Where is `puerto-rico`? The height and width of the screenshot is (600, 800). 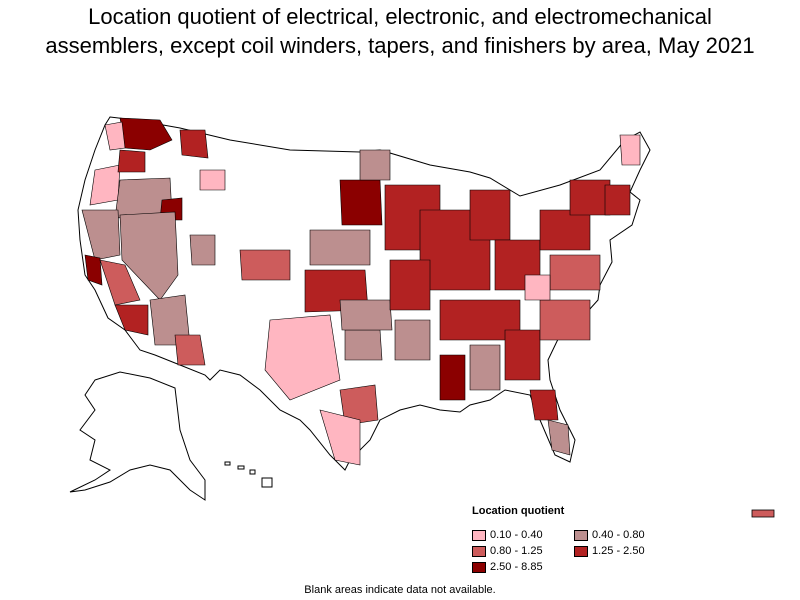 puerto-rico is located at coordinates (763, 513).